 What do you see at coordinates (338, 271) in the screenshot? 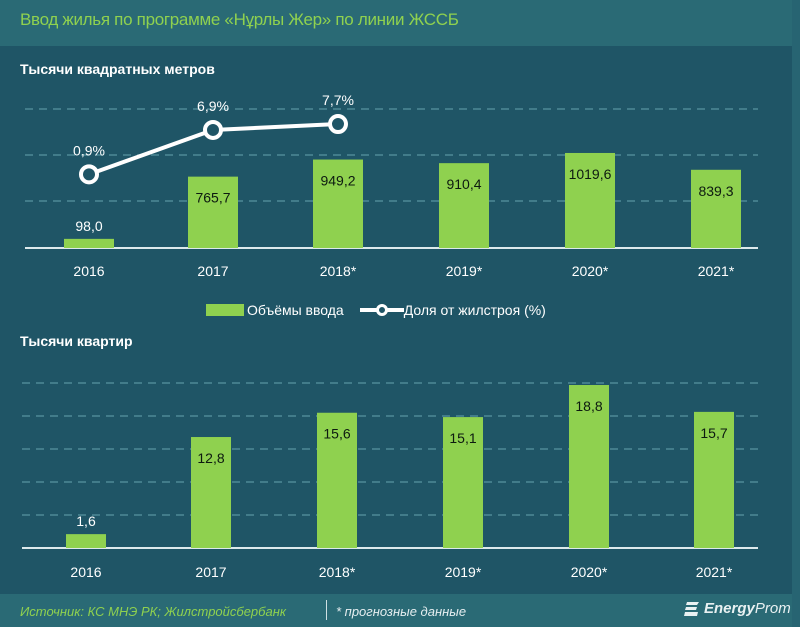
I see `top-x-tick-label: 2018*` at bounding box center [338, 271].